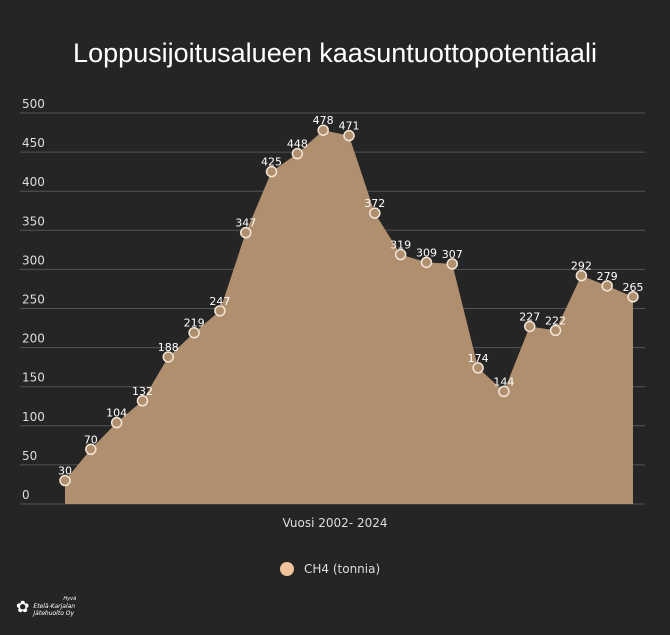  What do you see at coordinates (426, 252) in the screenshot?
I see `data-label: 309` at bounding box center [426, 252].